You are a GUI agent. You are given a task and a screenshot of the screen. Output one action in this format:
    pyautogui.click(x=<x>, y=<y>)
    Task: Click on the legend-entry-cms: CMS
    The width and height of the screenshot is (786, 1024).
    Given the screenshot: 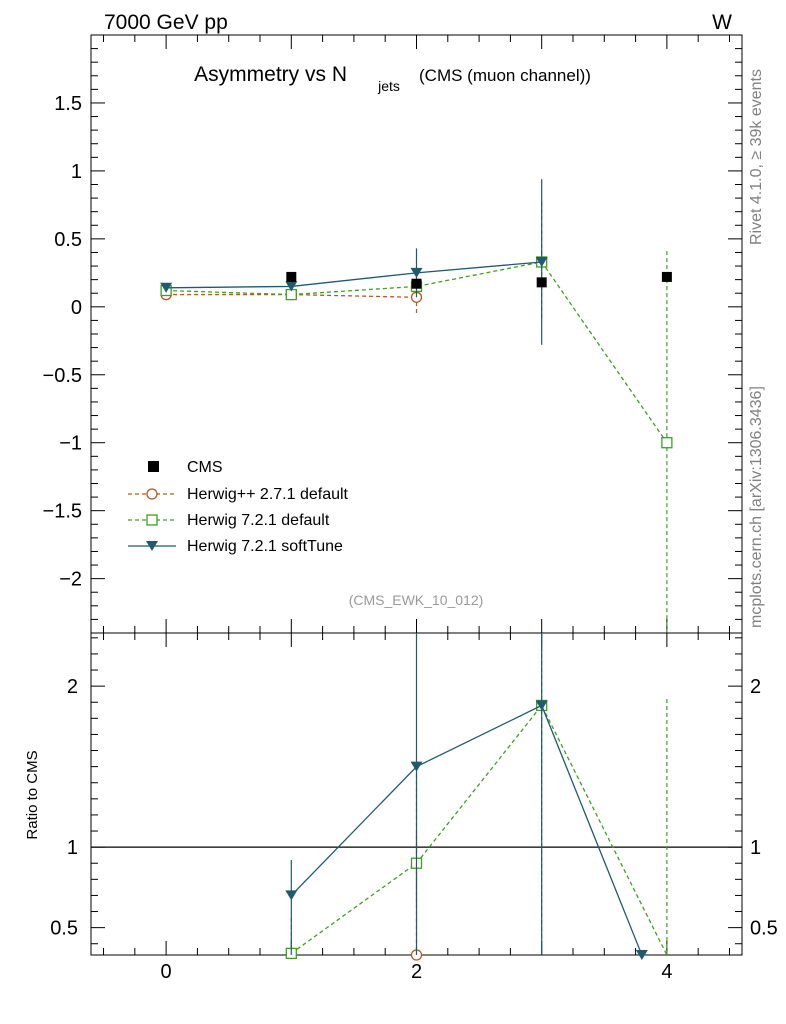 What is the action you would take?
    pyautogui.click(x=185, y=467)
    